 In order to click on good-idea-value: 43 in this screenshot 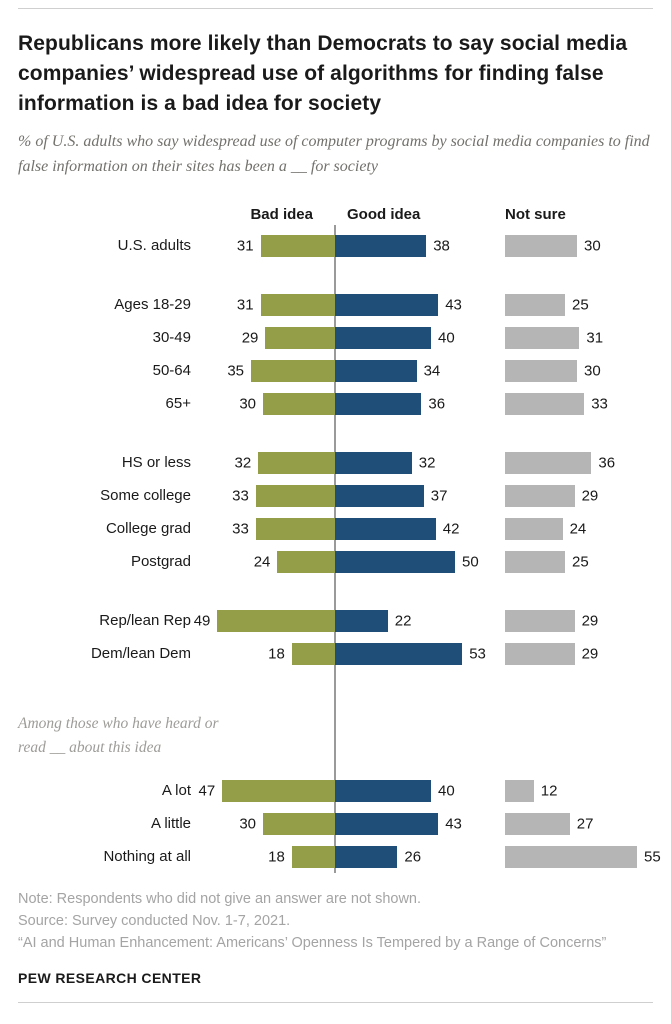, I will do `click(453, 824)`.